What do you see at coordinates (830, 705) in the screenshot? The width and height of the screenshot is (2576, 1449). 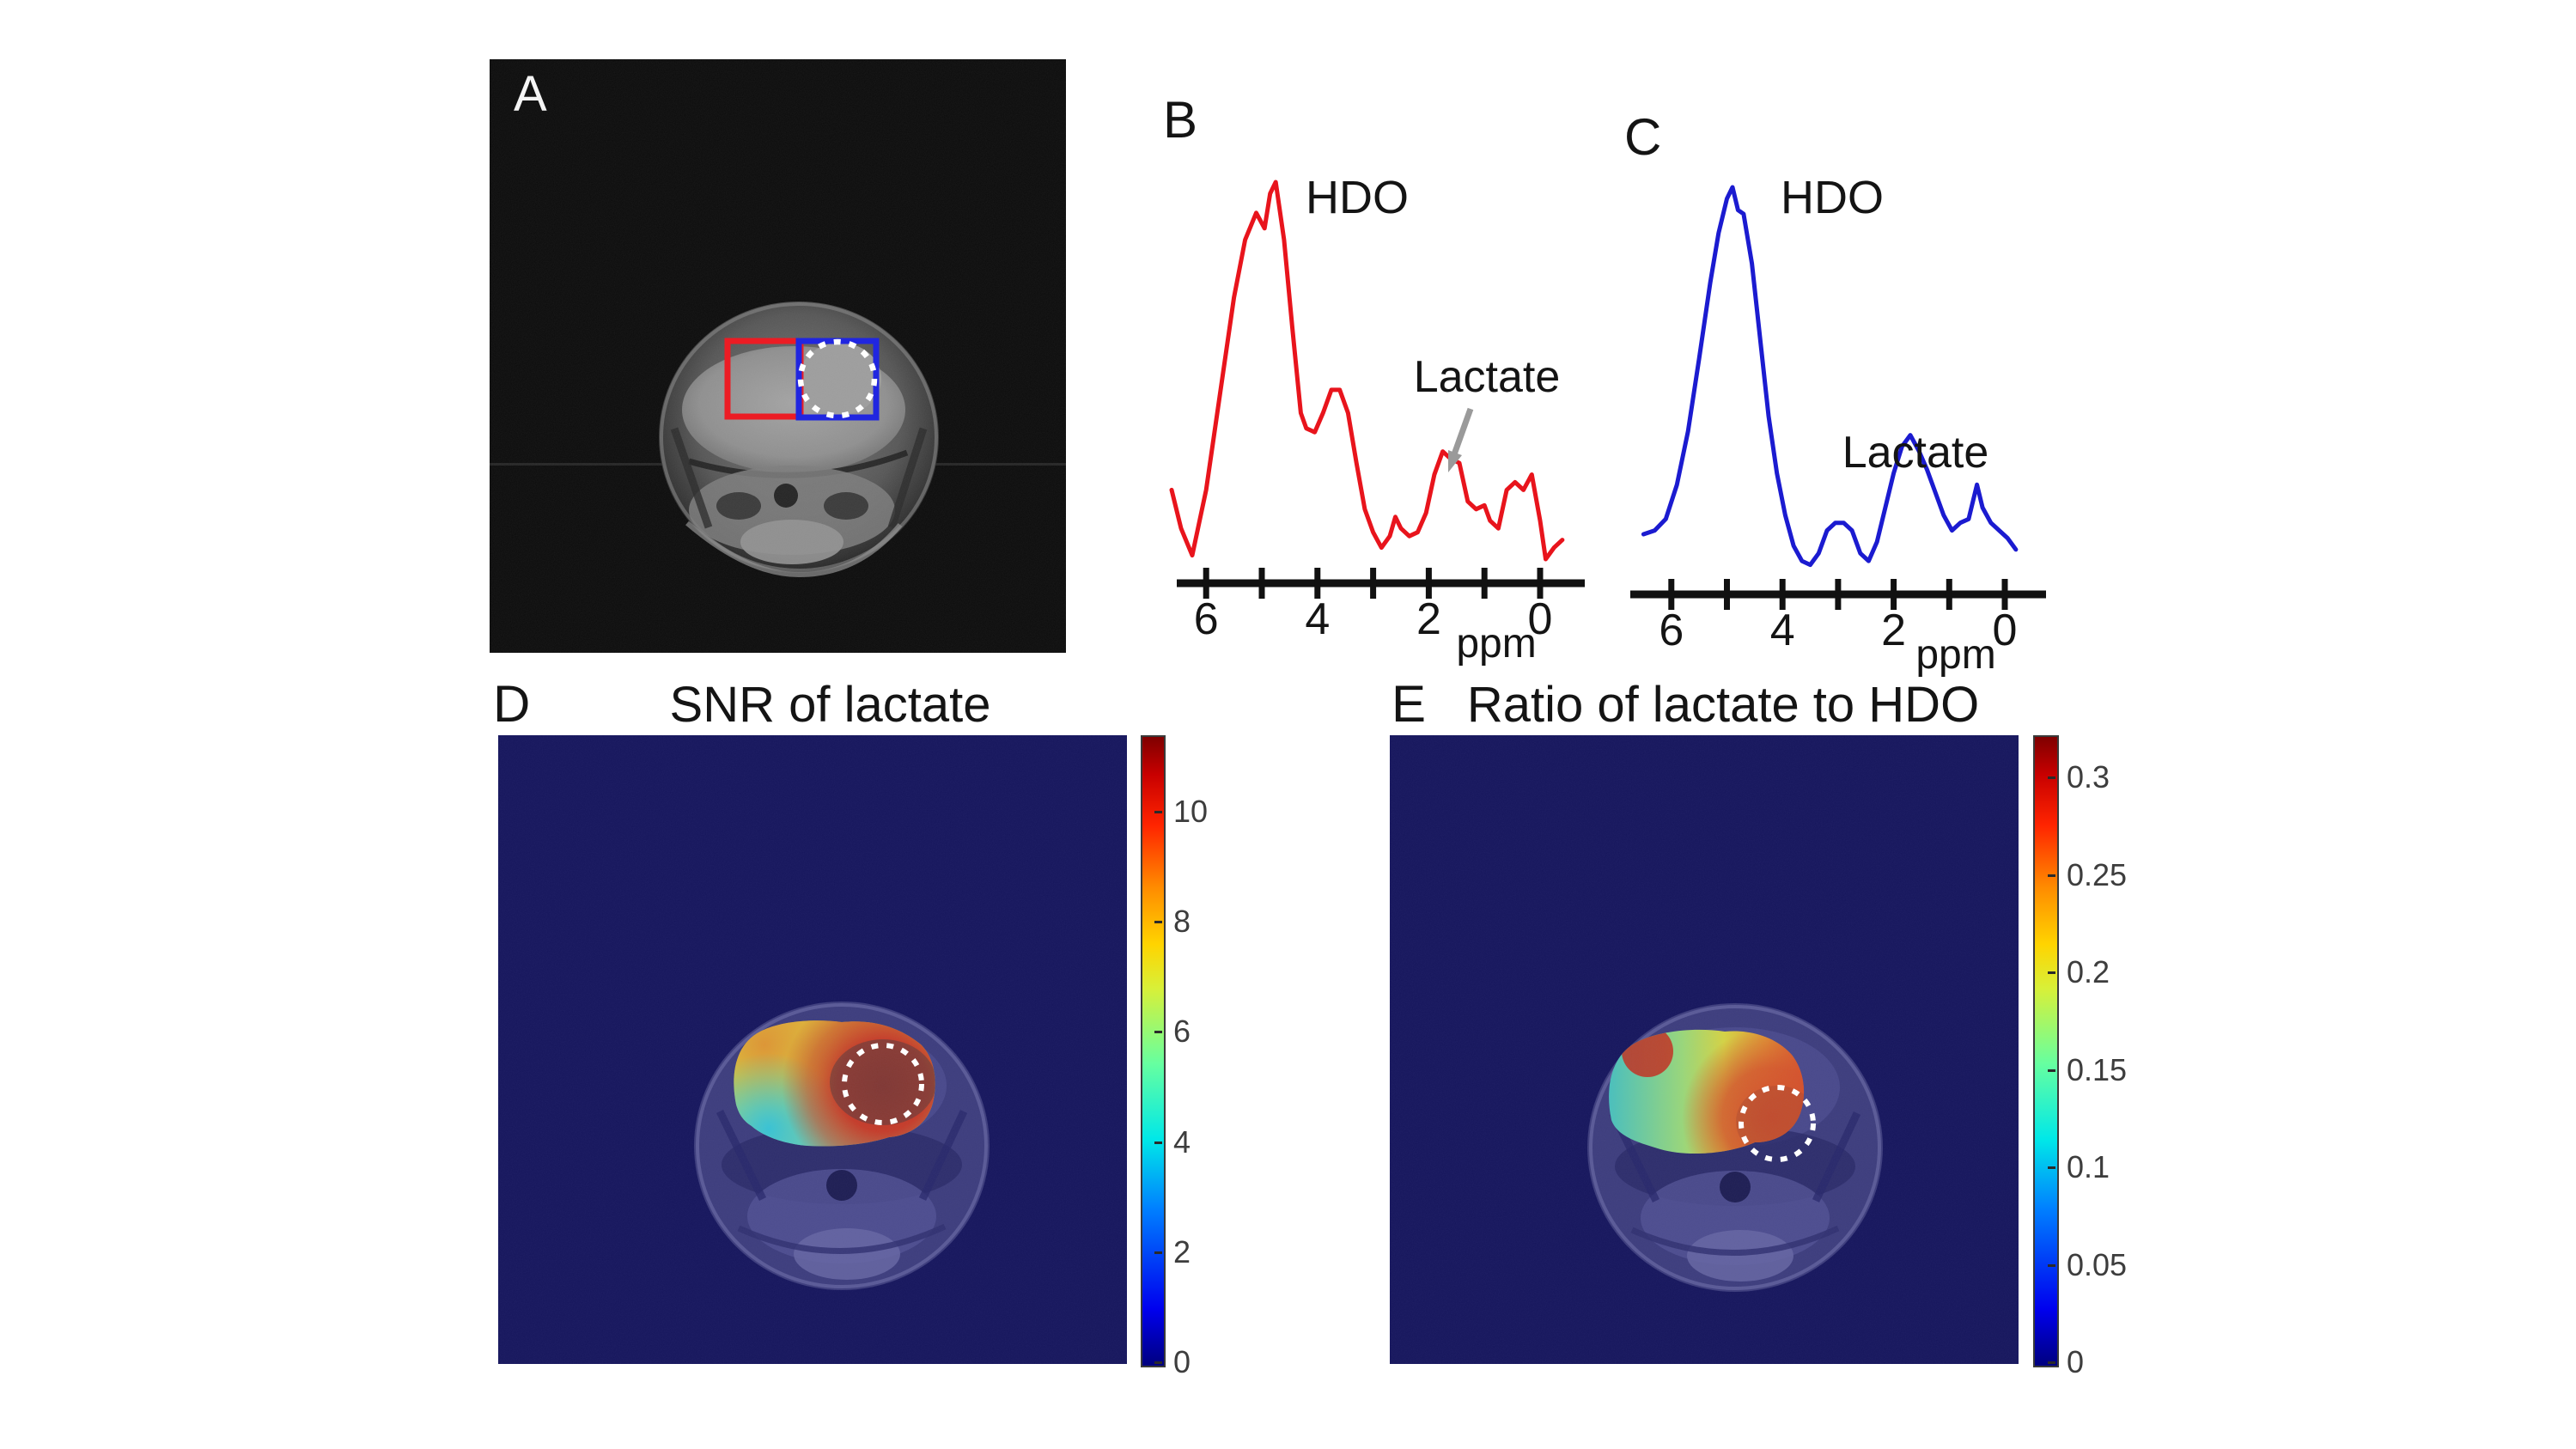 I see `panel-d-title: SNR of lactate` at bounding box center [830, 705].